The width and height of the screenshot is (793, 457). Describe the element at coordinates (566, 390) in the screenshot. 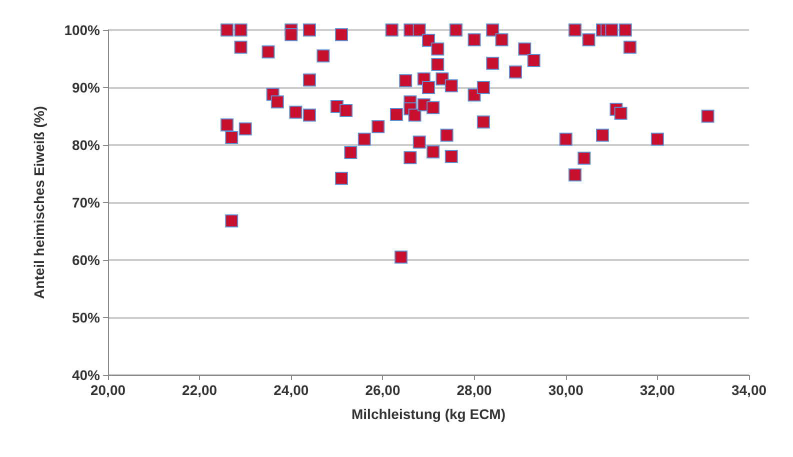

I see `x-tick-label: 30,00` at that location.